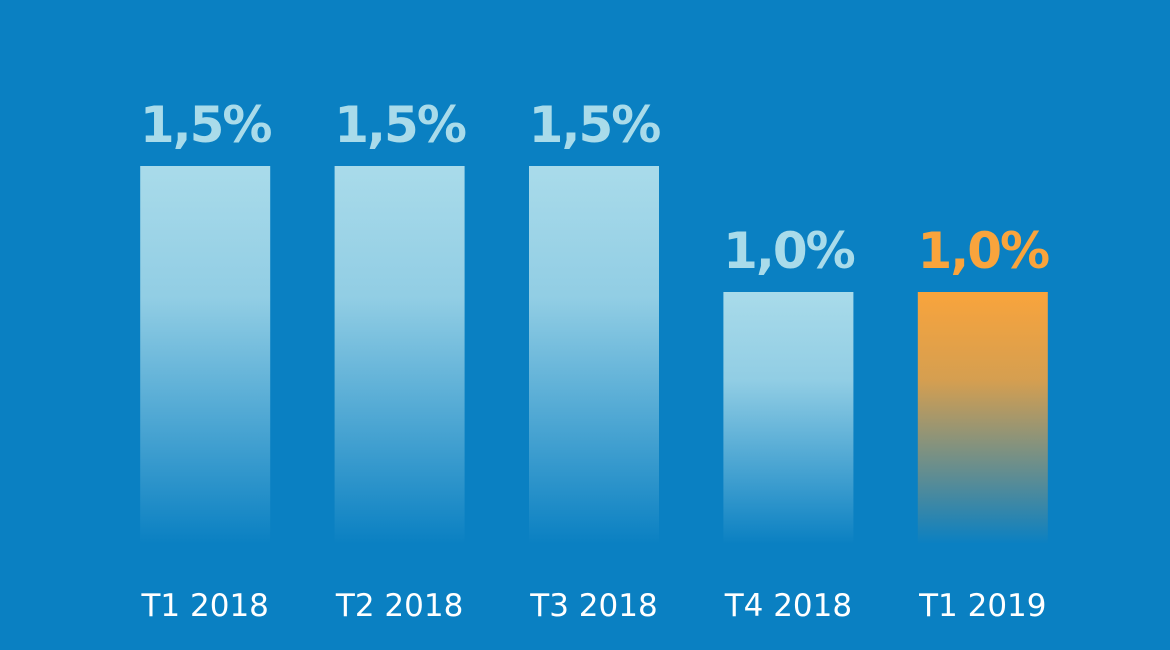 The width and height of the screenshot is (1170, 650). Describe the element at coordinates (982, 606) in the screenshot. I see `x-tick-label: T1 2019` at that location.